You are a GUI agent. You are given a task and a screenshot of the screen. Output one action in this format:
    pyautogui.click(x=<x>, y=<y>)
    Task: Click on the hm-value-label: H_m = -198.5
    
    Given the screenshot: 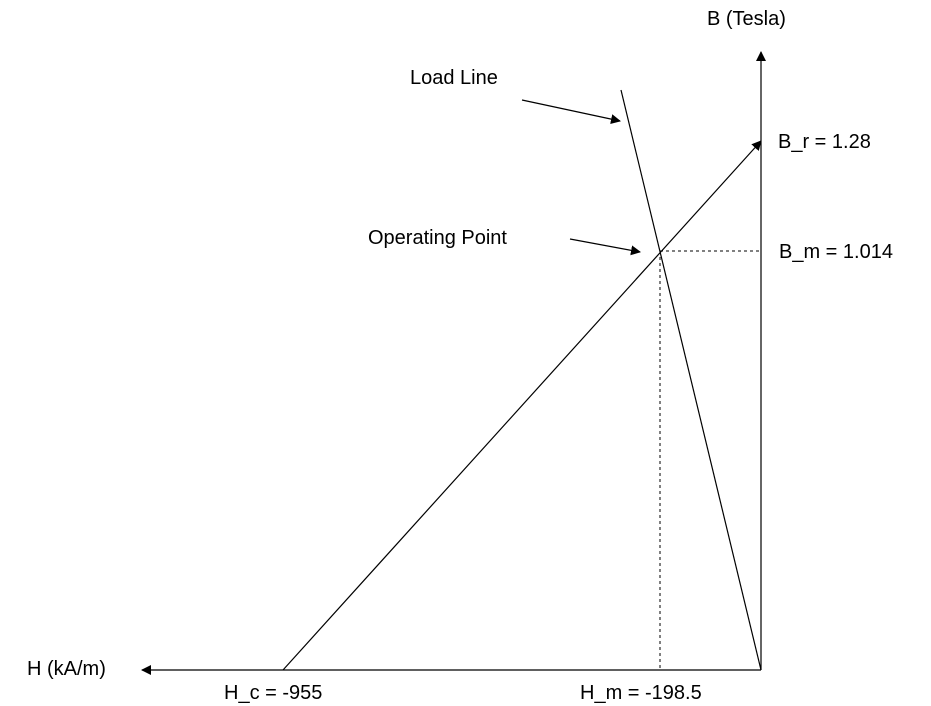 What is the action you would take?
    pyautogui.click(x=641, y=693)
    